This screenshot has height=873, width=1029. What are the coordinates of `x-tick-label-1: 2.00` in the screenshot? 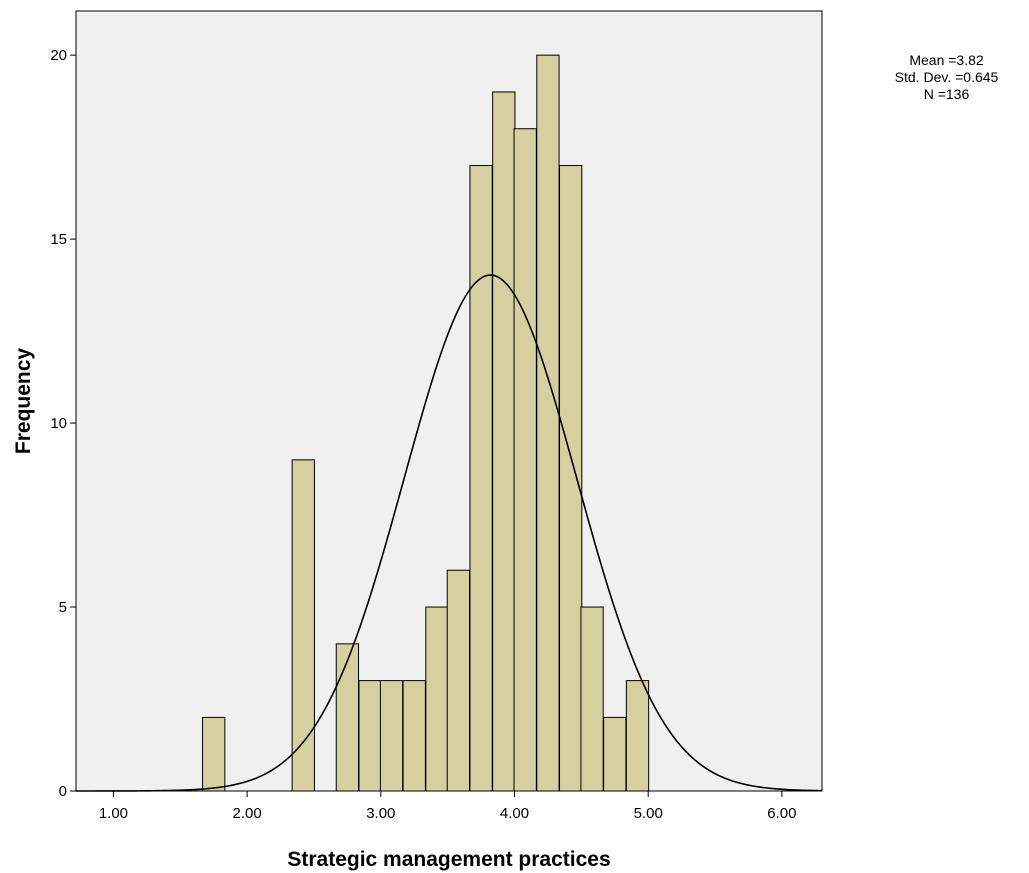 It's located at (247, 813).